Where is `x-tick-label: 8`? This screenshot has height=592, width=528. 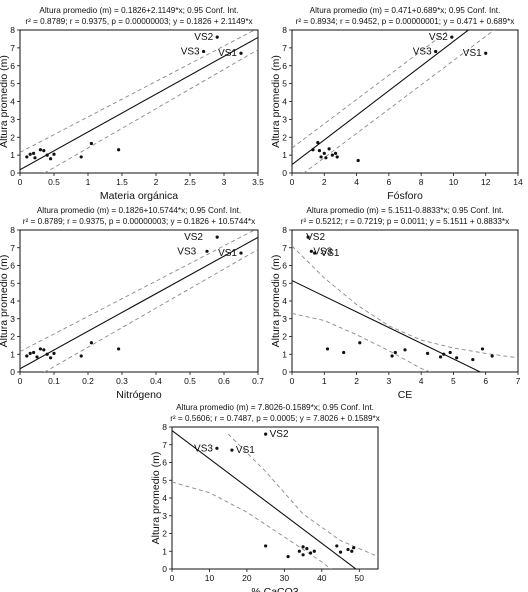 x-tick-label: 8 is located at coordinates (421, 182).